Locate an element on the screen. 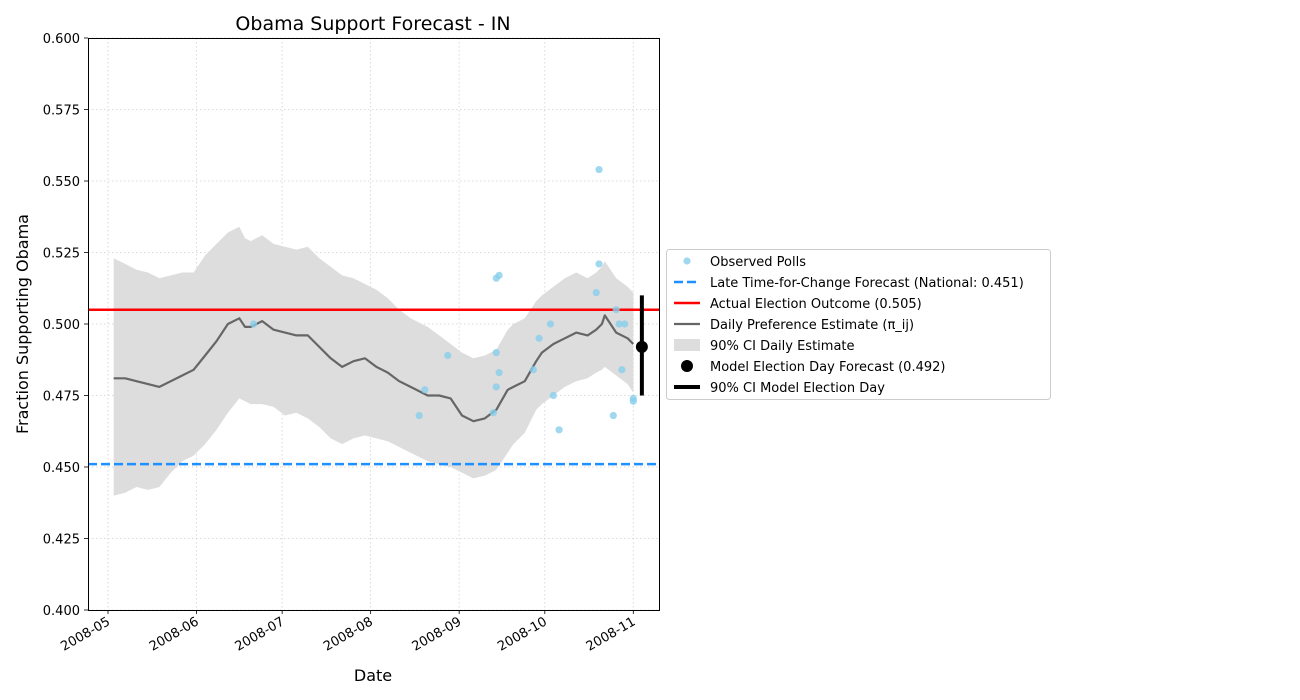 The height and width of the screenshot is (700, 1300). daily-estimate-line is located at coordinates (374, 368).